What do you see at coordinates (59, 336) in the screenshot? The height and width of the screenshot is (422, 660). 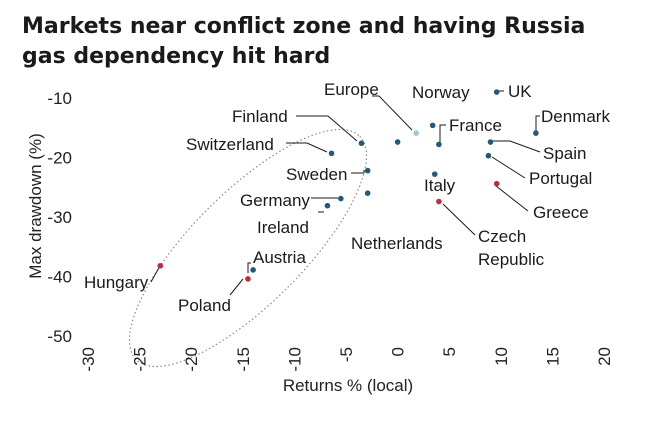 I see `y-tick-label: -50` at bounding box center [59, 336].